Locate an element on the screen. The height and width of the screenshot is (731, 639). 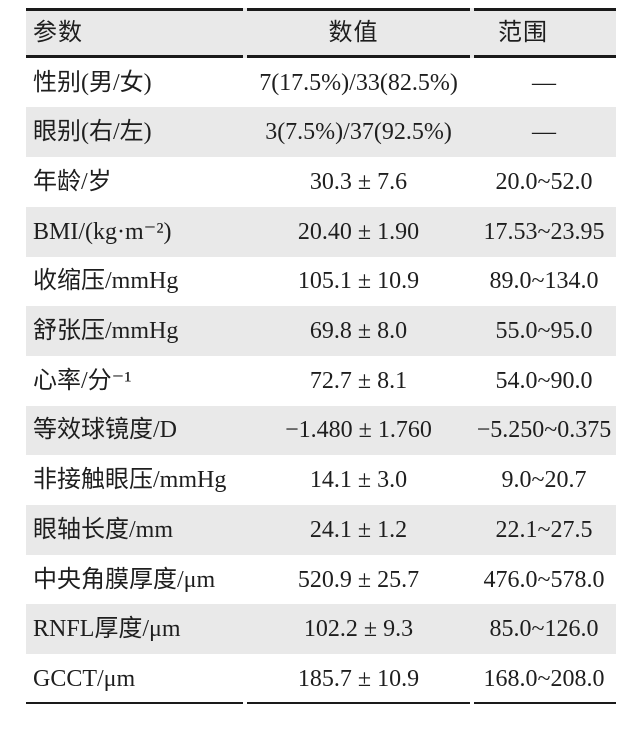
value-cell: 520.9 ± 25.7 is located at coordinates (358, 579).